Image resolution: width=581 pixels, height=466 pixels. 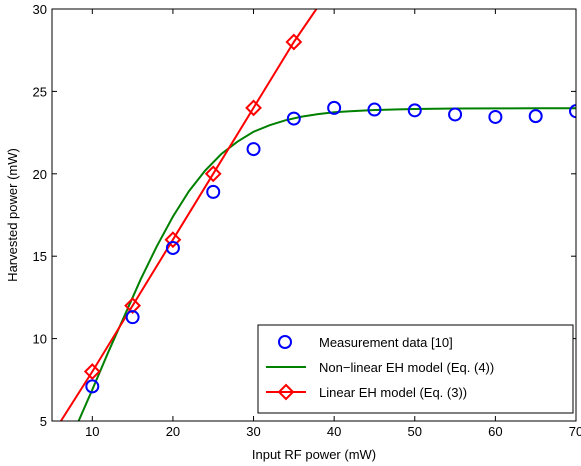 What do you see at coordinates (12, 215) in the screenshot?
I see `y-axis-title: Harvested power (mW)` at bounding box center [12, 215].